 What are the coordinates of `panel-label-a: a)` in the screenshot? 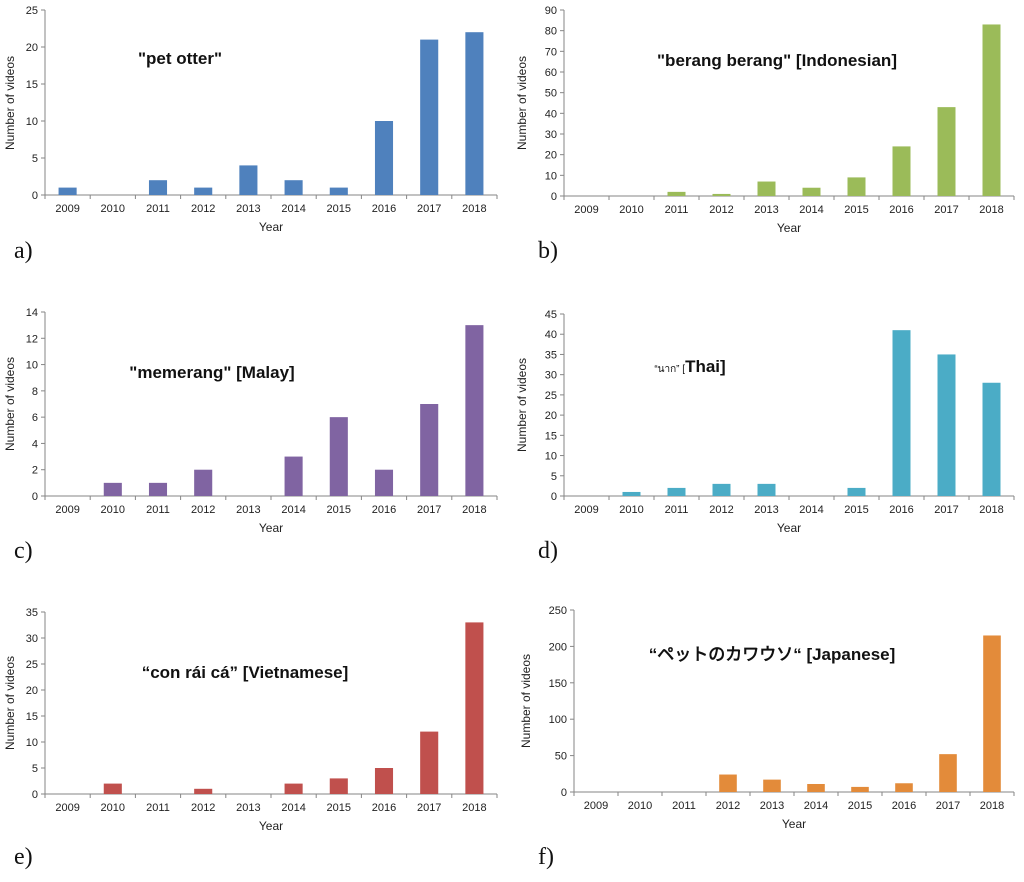 It's located at (23, 251).